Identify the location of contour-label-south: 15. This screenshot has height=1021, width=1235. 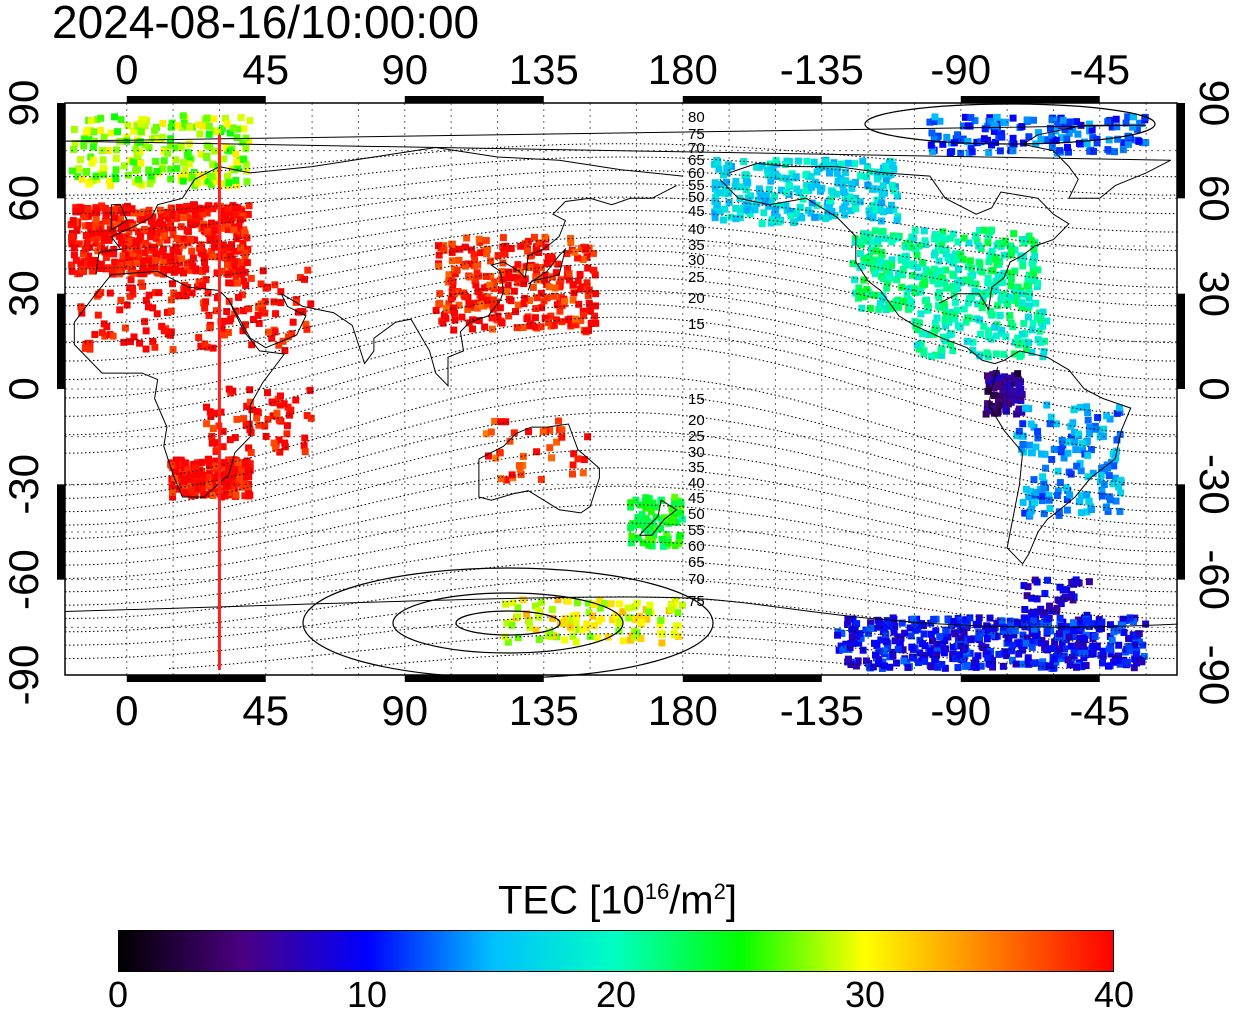
(696, 399).